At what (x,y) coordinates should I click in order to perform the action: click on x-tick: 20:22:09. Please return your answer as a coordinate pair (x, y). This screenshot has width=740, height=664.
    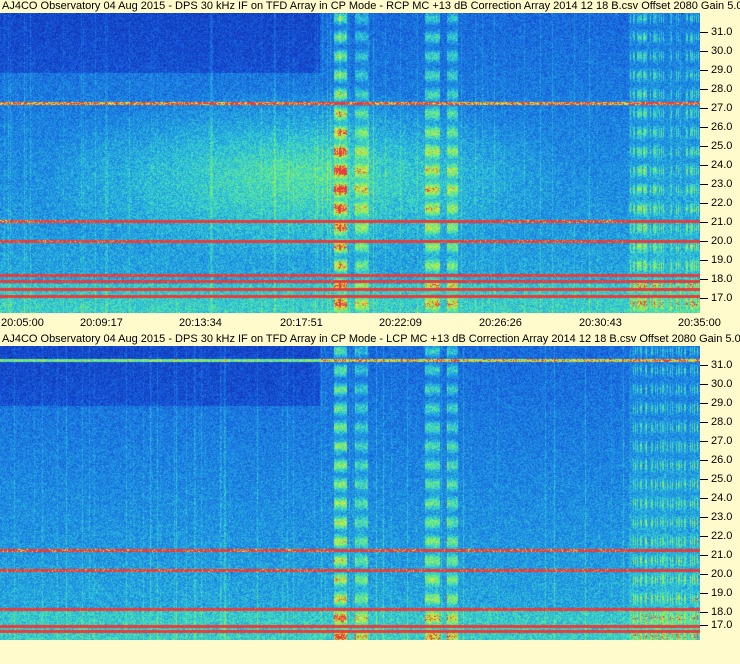
    Looking at the image, I should click on (400, 323).